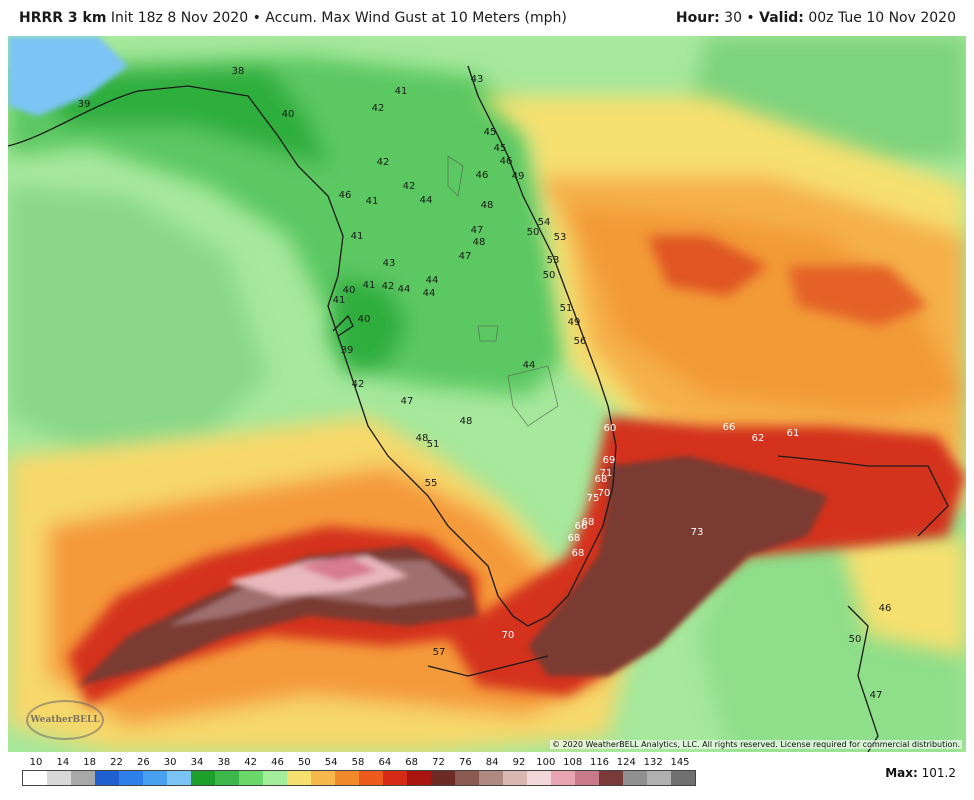  I want to click on color-scale-tick: 54, so click(331, 762).